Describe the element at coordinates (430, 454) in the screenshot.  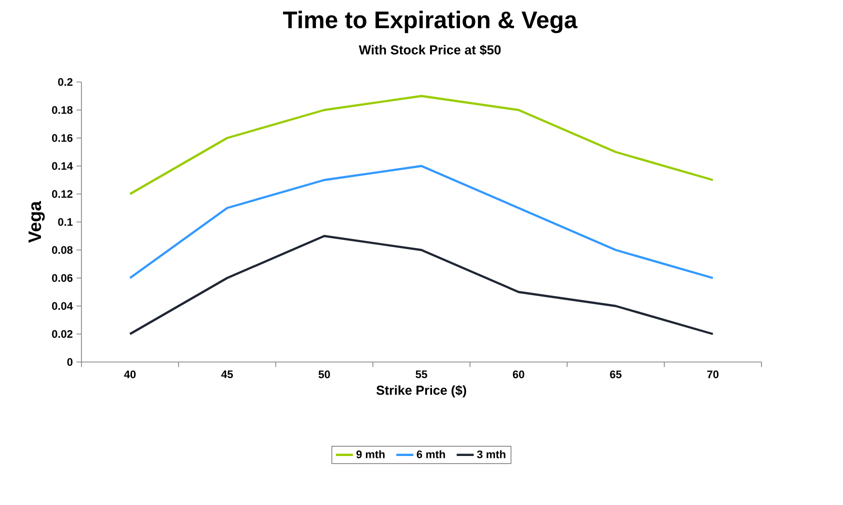
I see `legend-label: 6 mth` at that location.